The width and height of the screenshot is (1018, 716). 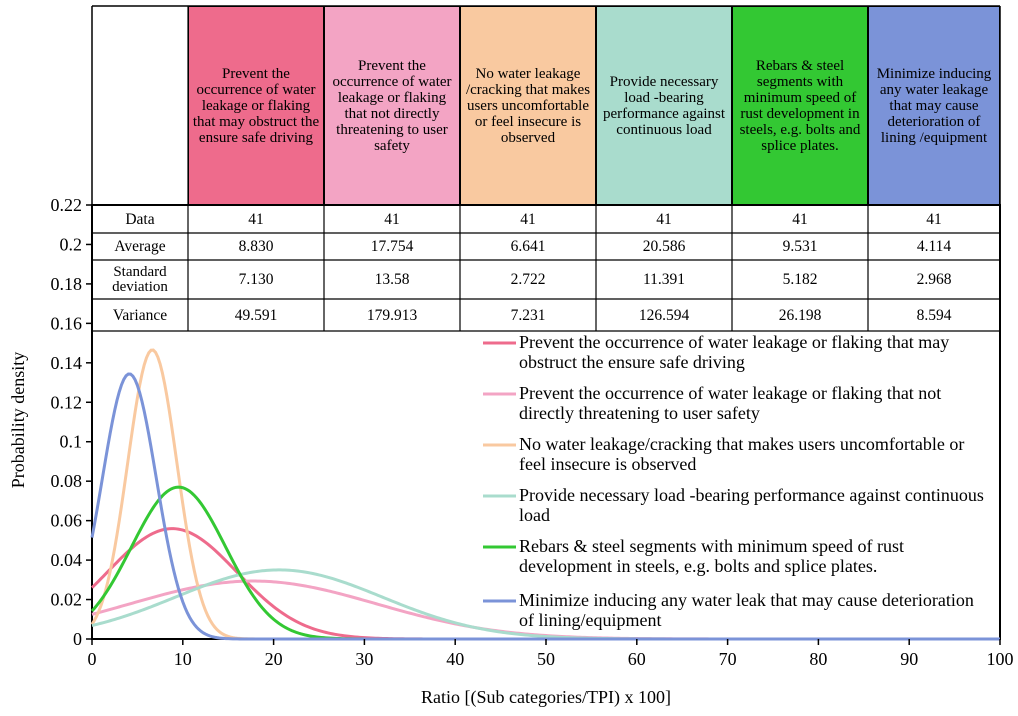 What do you see at coordinates (77, 639) in the screenshot?
I see `y-tick-label: 0` at bounding box center [77, 639].